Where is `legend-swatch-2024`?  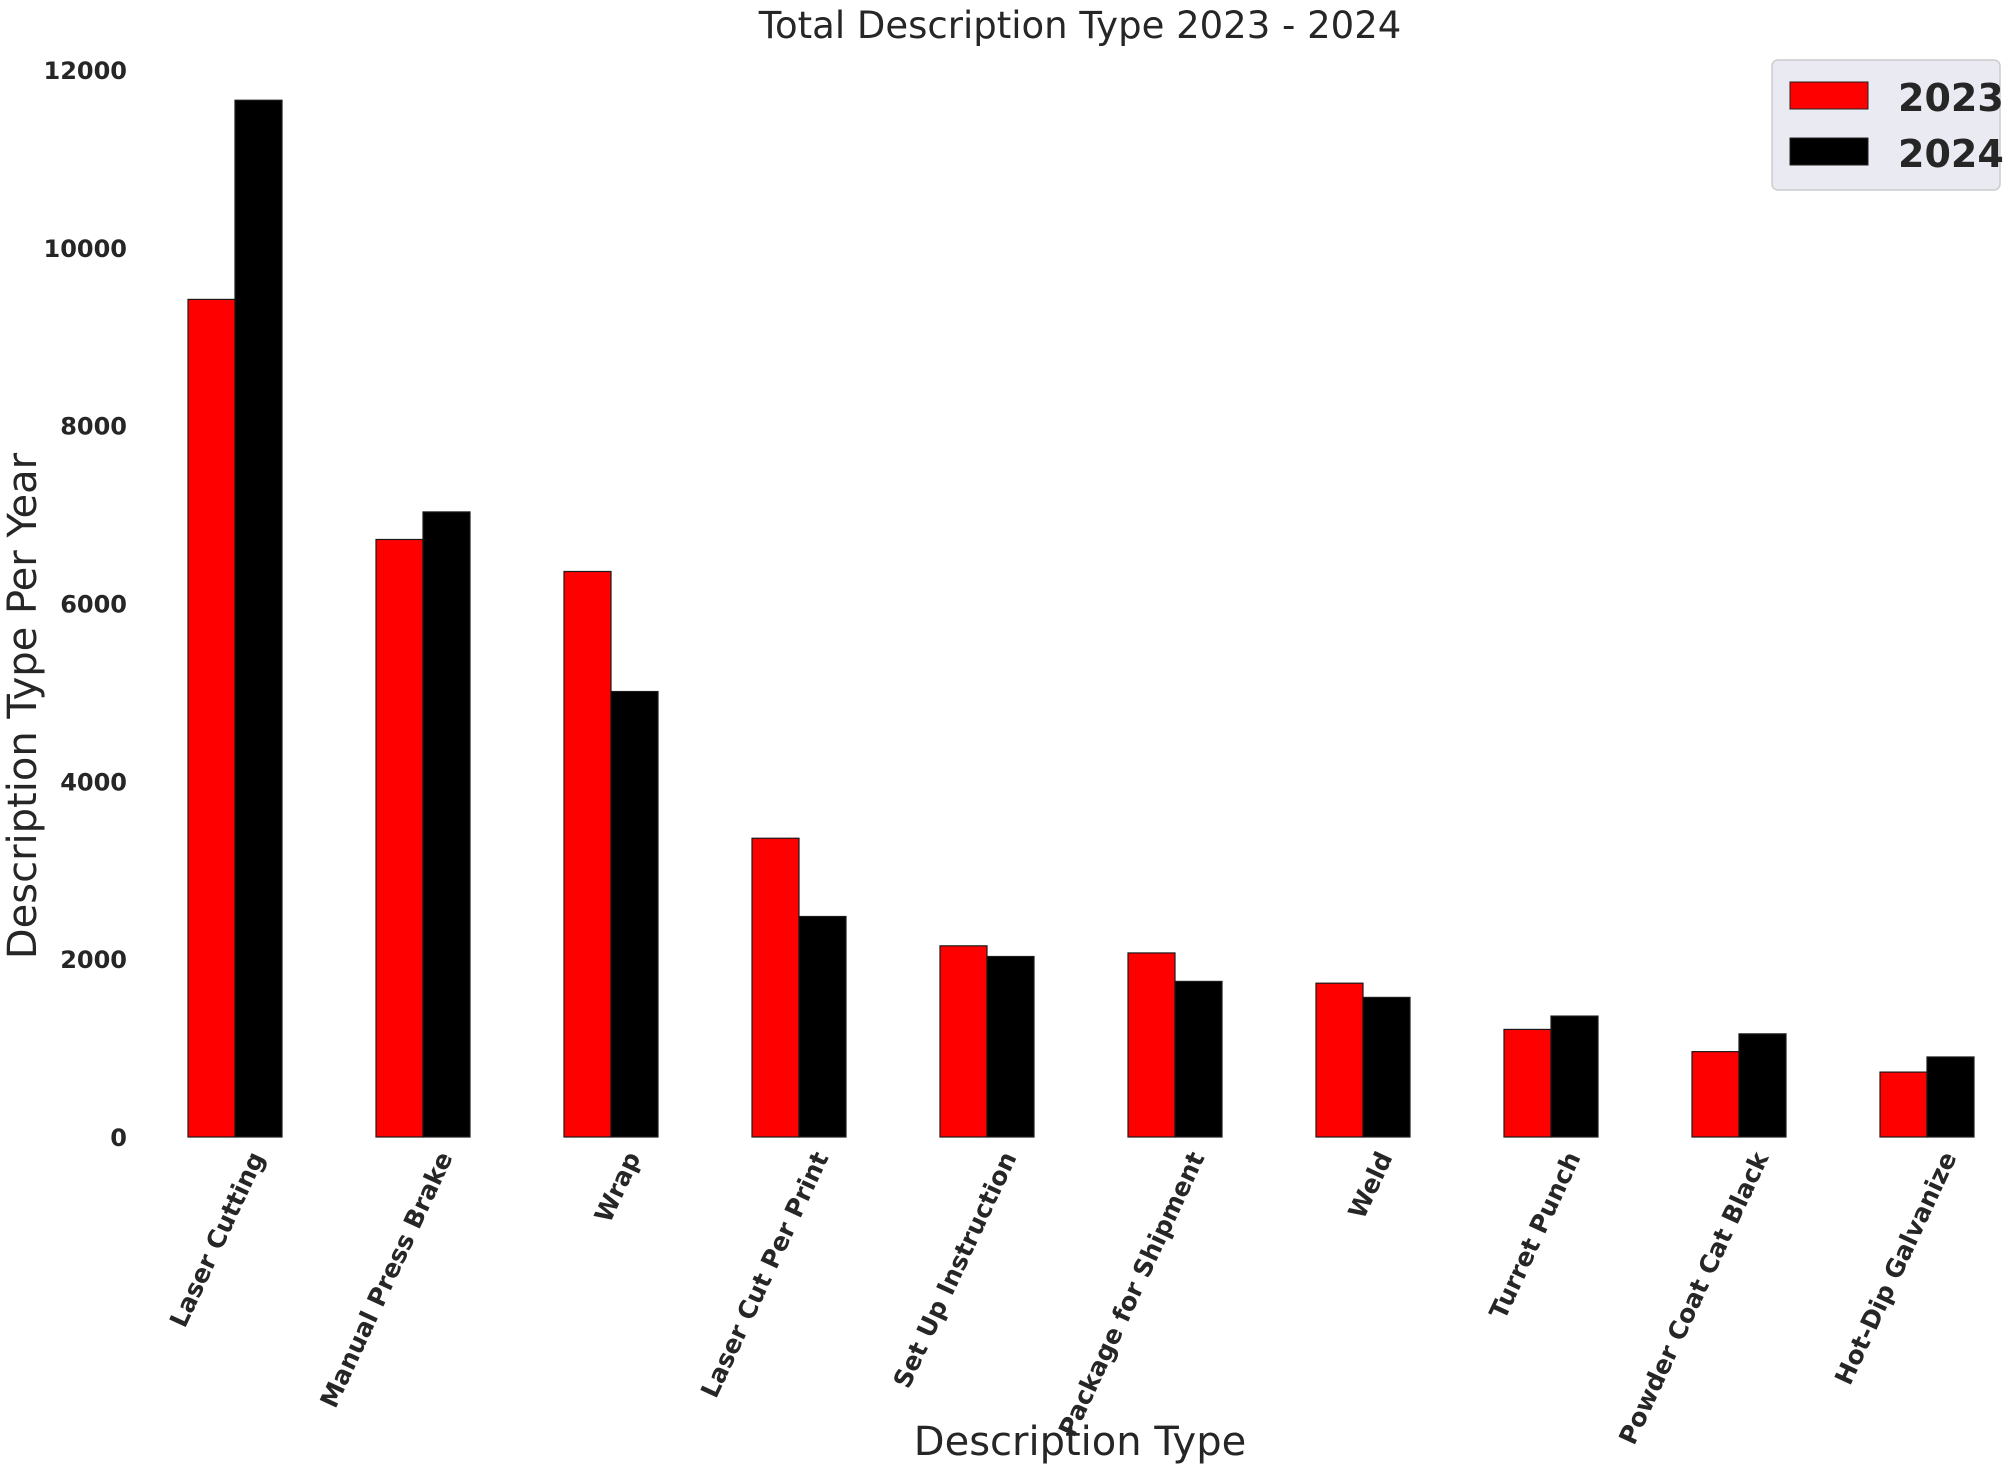
legend-swatch-2024 is located at coordinates (1829, 151).